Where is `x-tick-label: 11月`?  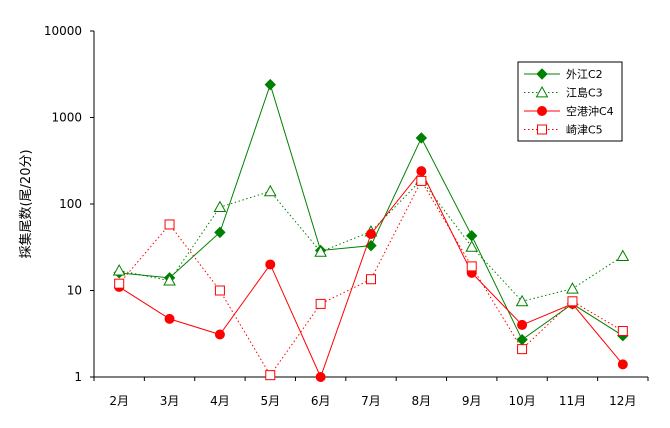 x-tick-label: 11月 is located at coordinates (572, 401).